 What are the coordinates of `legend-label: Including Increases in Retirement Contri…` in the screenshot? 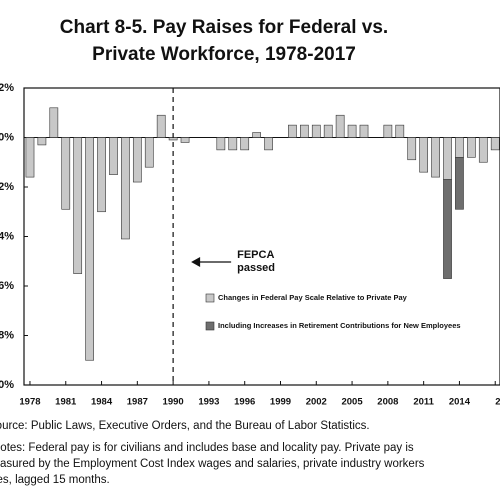 It's located at (339, 325).